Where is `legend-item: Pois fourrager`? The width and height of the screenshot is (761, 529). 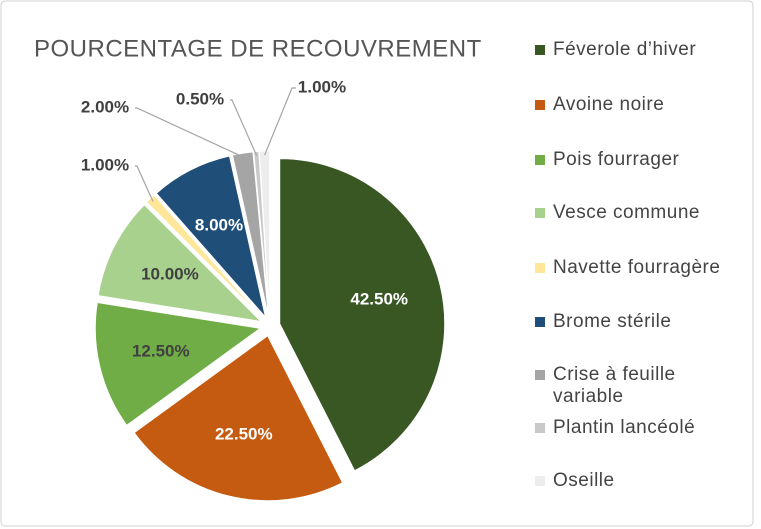 legend-item: Pois fourrager is located at coordinates (637, 160).